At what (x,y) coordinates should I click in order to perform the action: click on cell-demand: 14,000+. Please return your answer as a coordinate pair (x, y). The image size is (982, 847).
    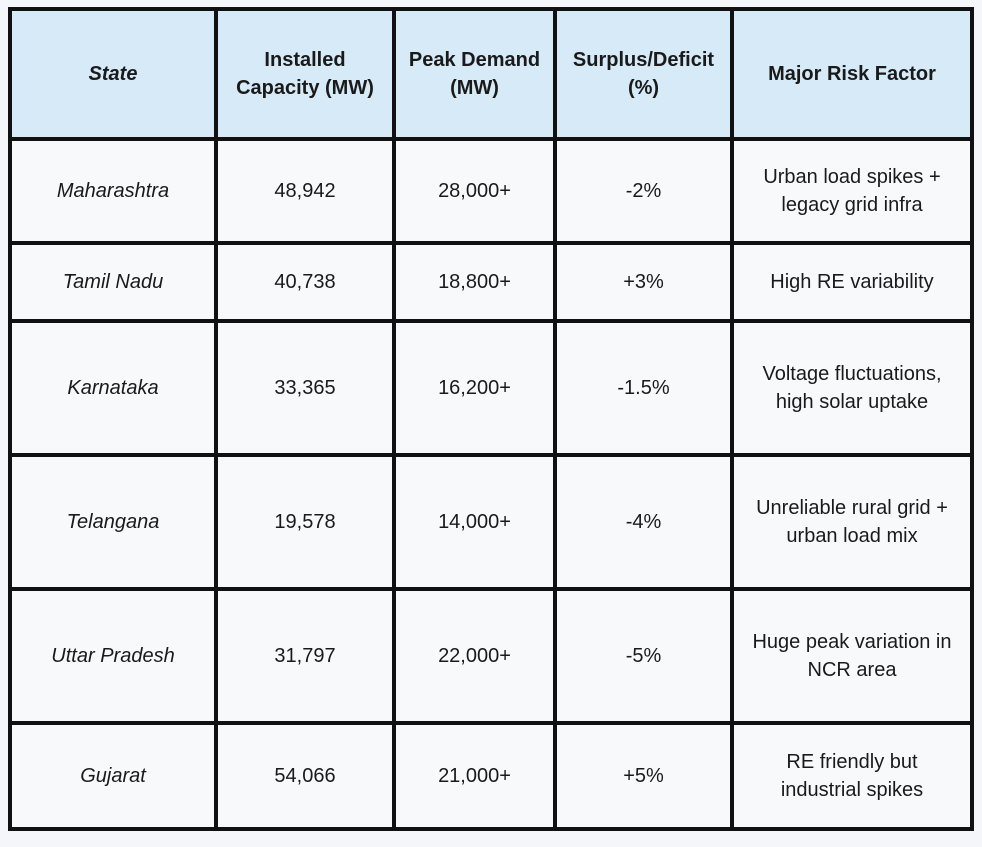
    Looking at the image, I should click on (474, 522).